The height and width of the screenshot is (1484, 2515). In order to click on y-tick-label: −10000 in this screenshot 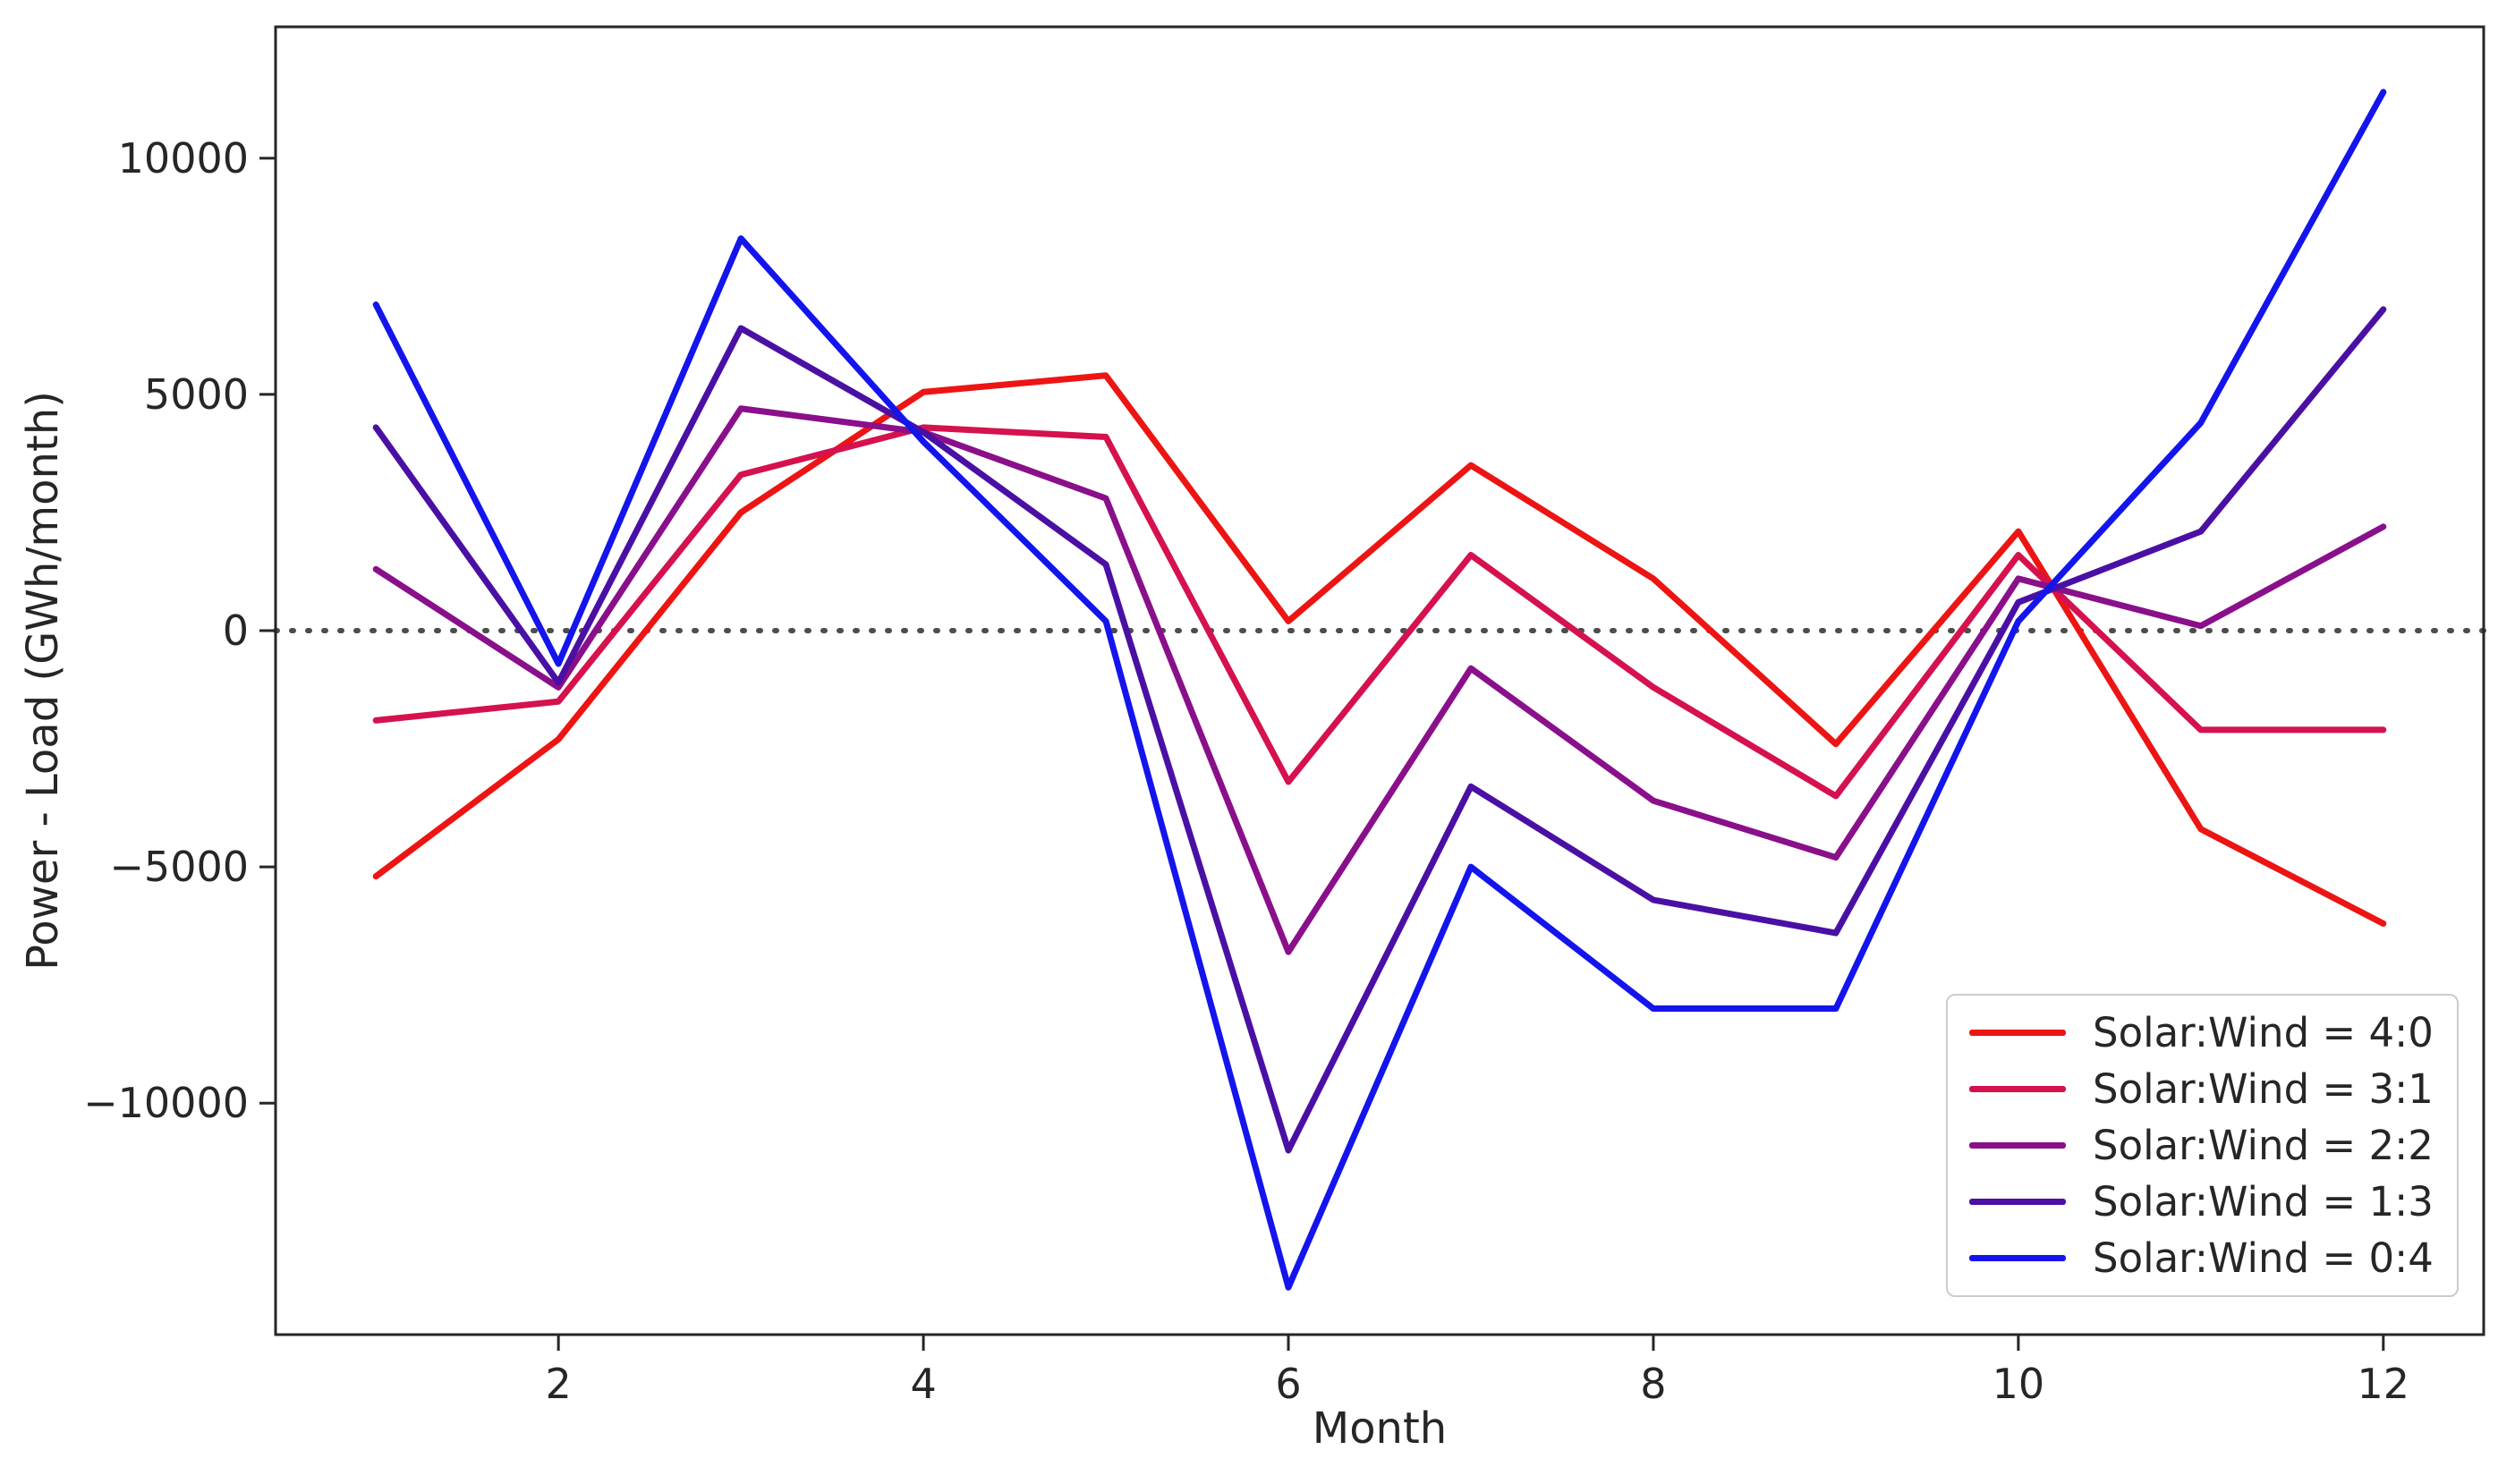, I will do `click(166, 1103)`.